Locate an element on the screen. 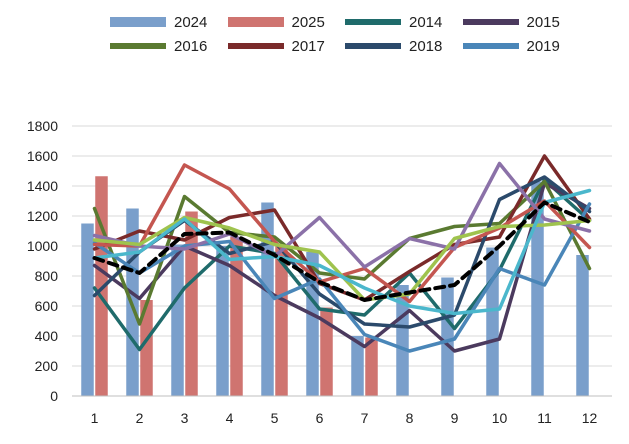 The image size is (629, 444). x-tick-label: 12 is located at coordinates (590, 418).